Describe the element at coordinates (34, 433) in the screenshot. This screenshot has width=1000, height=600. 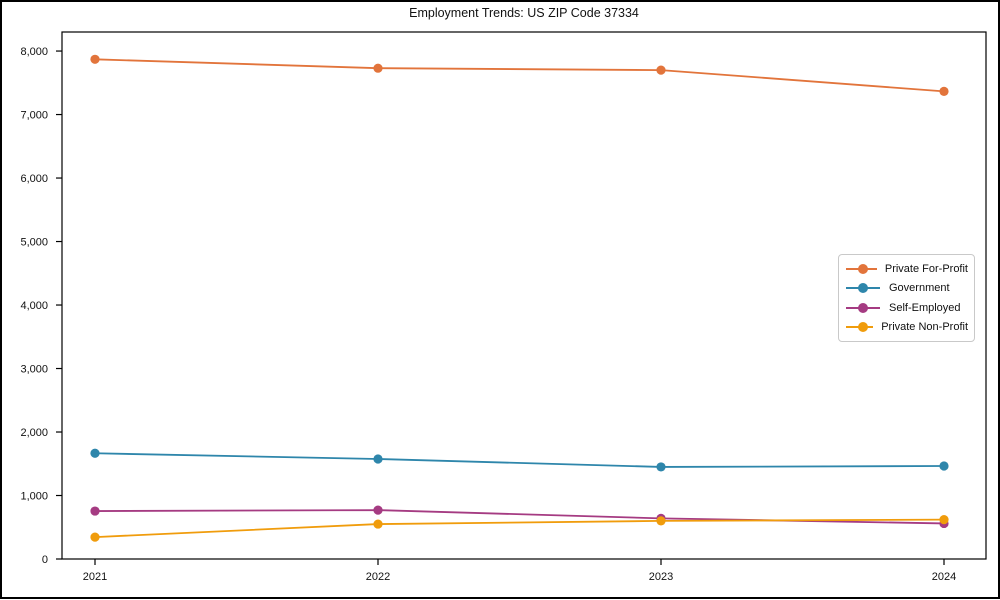
I see `y-tick-label: 2,000` at that location.